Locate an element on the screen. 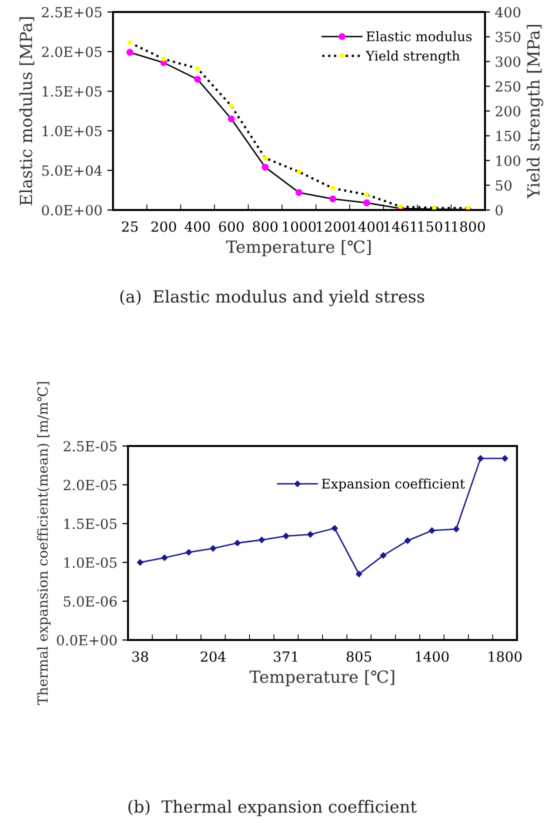 The image size is (544, 823). legend-label: Expansion coefficient is located at coordinates (393, 485).